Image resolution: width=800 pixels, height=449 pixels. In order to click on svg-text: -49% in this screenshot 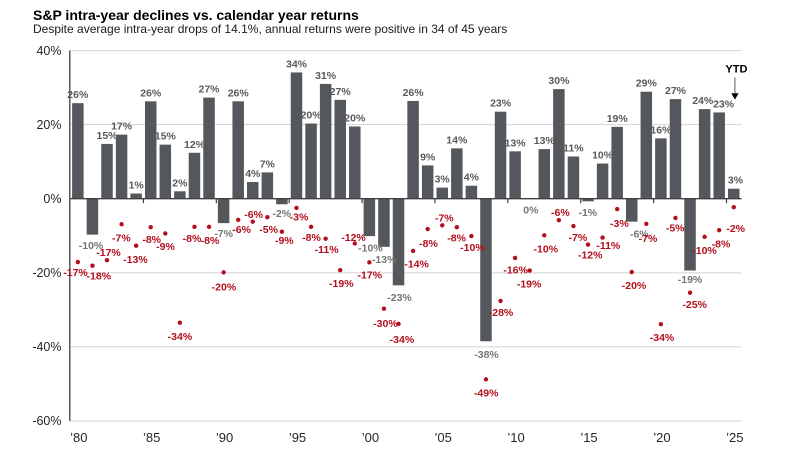, I will do `click(486, 394)`.